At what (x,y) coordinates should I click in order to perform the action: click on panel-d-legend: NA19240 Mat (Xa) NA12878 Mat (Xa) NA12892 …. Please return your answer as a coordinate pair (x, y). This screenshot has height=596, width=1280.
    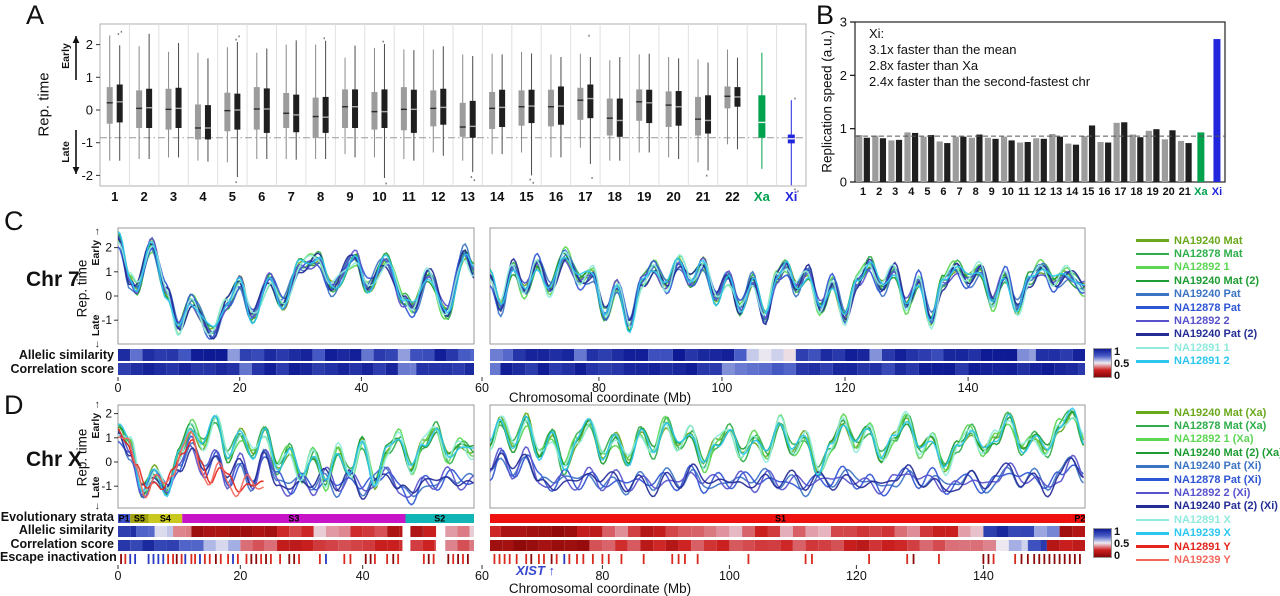
    Looking at the image, I should click on (1208, 486).